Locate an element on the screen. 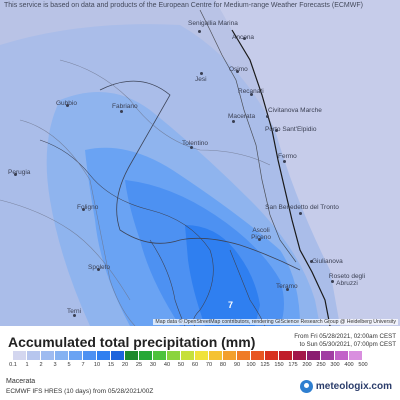 Image resolution: width=400 pixels, height=400 pixels. legend-tick-label: 10 is located at coordinates (97, 365).